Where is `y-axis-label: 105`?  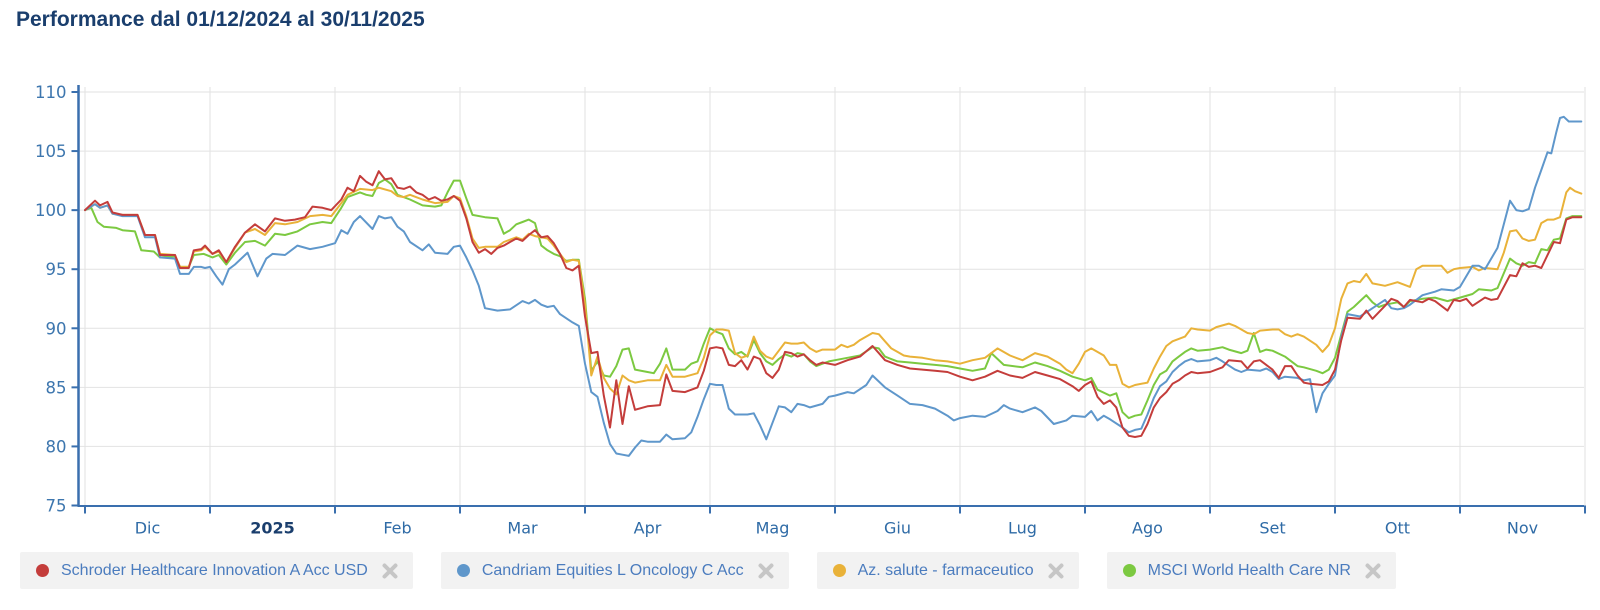
y-axis-label: 105 is located at coordinates (51, 151).